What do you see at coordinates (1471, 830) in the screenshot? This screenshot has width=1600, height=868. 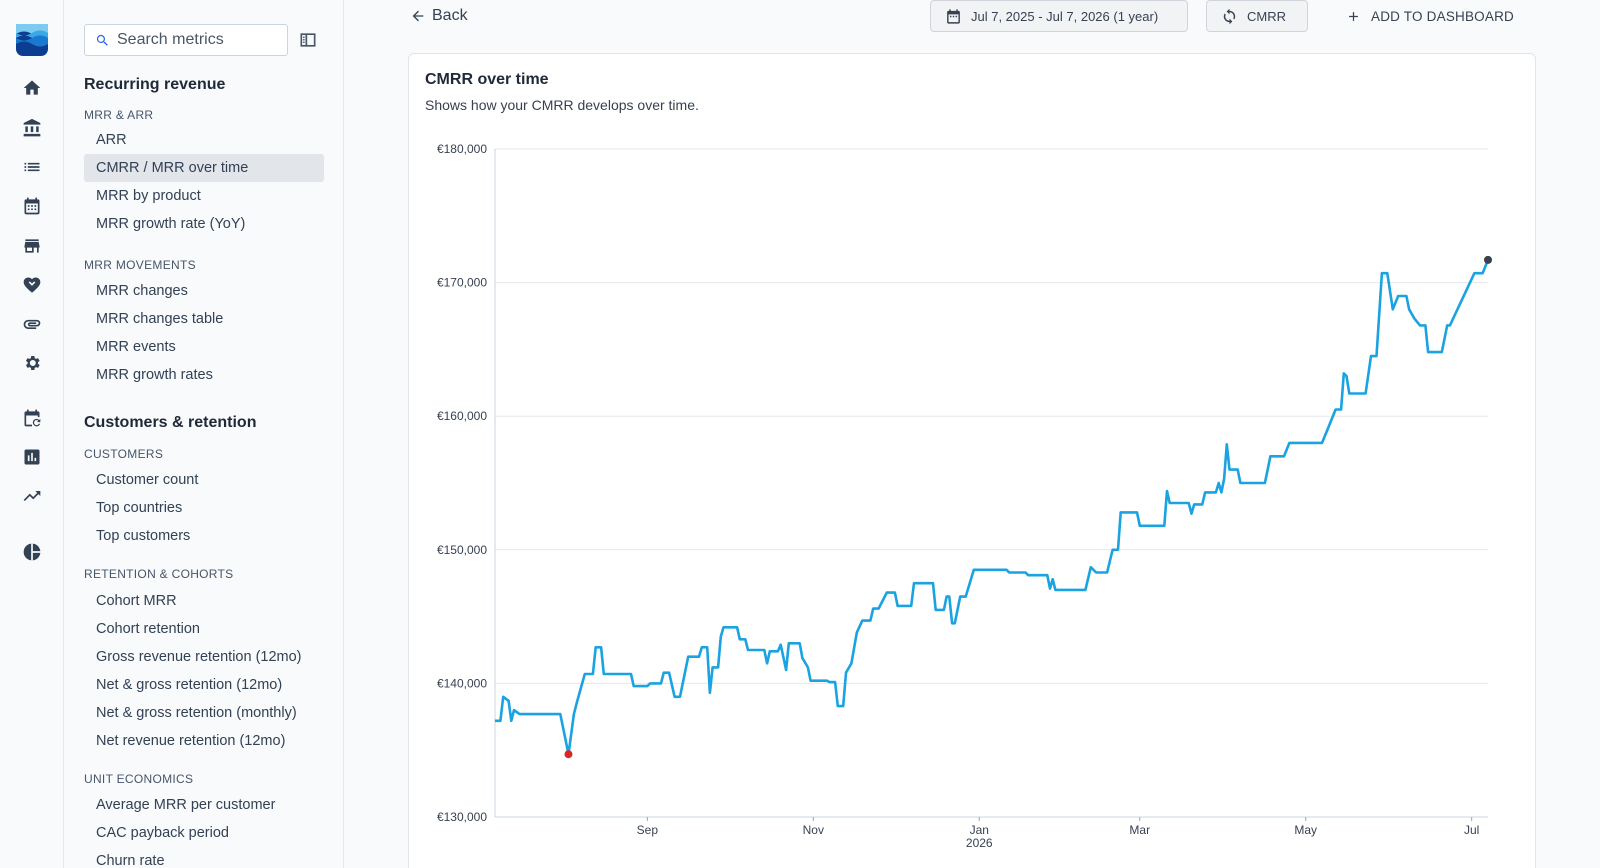 I see `x-tick-label: Jul` at bounding box center [1471, 830].